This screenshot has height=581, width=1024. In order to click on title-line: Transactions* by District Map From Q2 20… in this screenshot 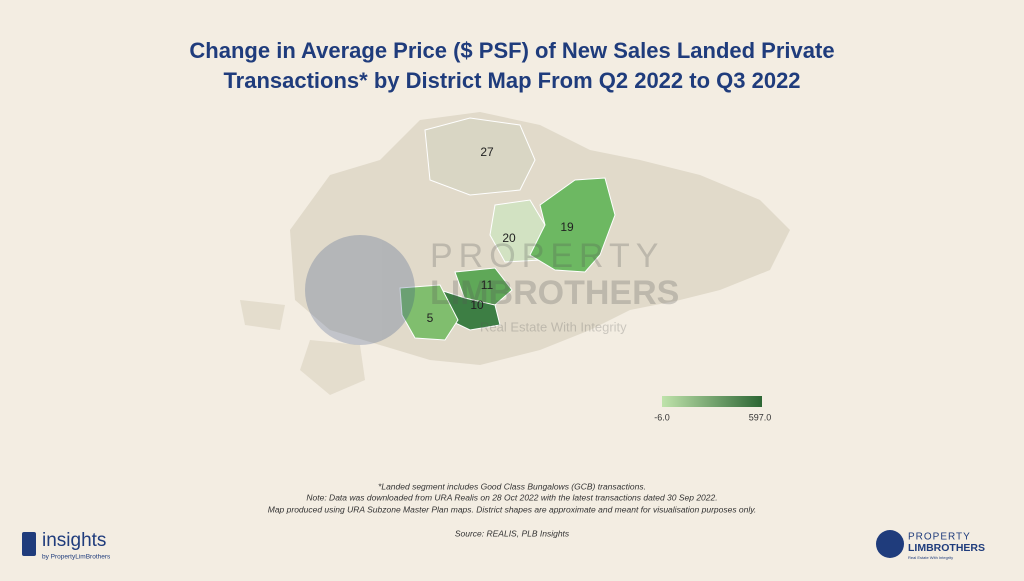, I will do `click(511, 80)`.